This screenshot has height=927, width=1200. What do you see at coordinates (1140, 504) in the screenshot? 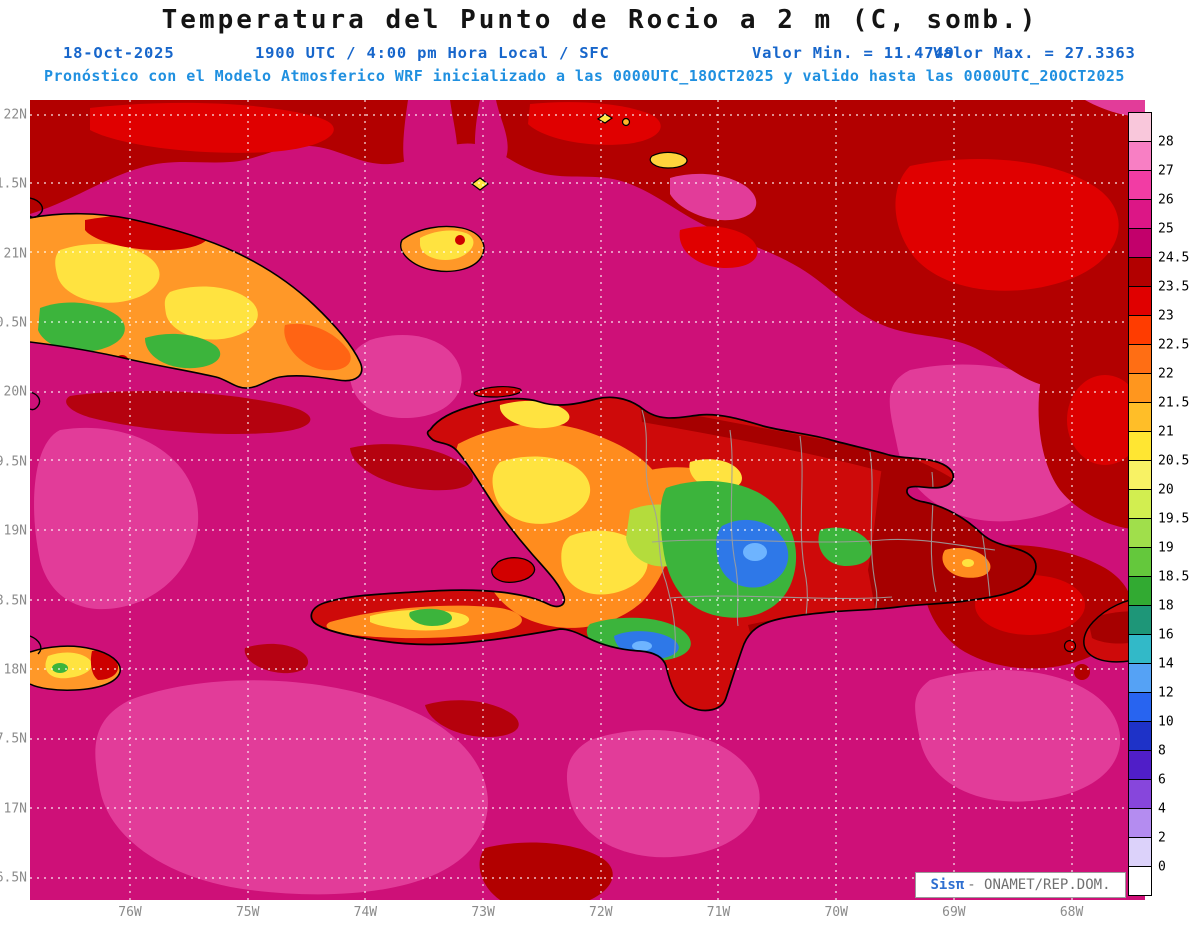
I see `colorbar-segments` at bounding box center [1140, 504].